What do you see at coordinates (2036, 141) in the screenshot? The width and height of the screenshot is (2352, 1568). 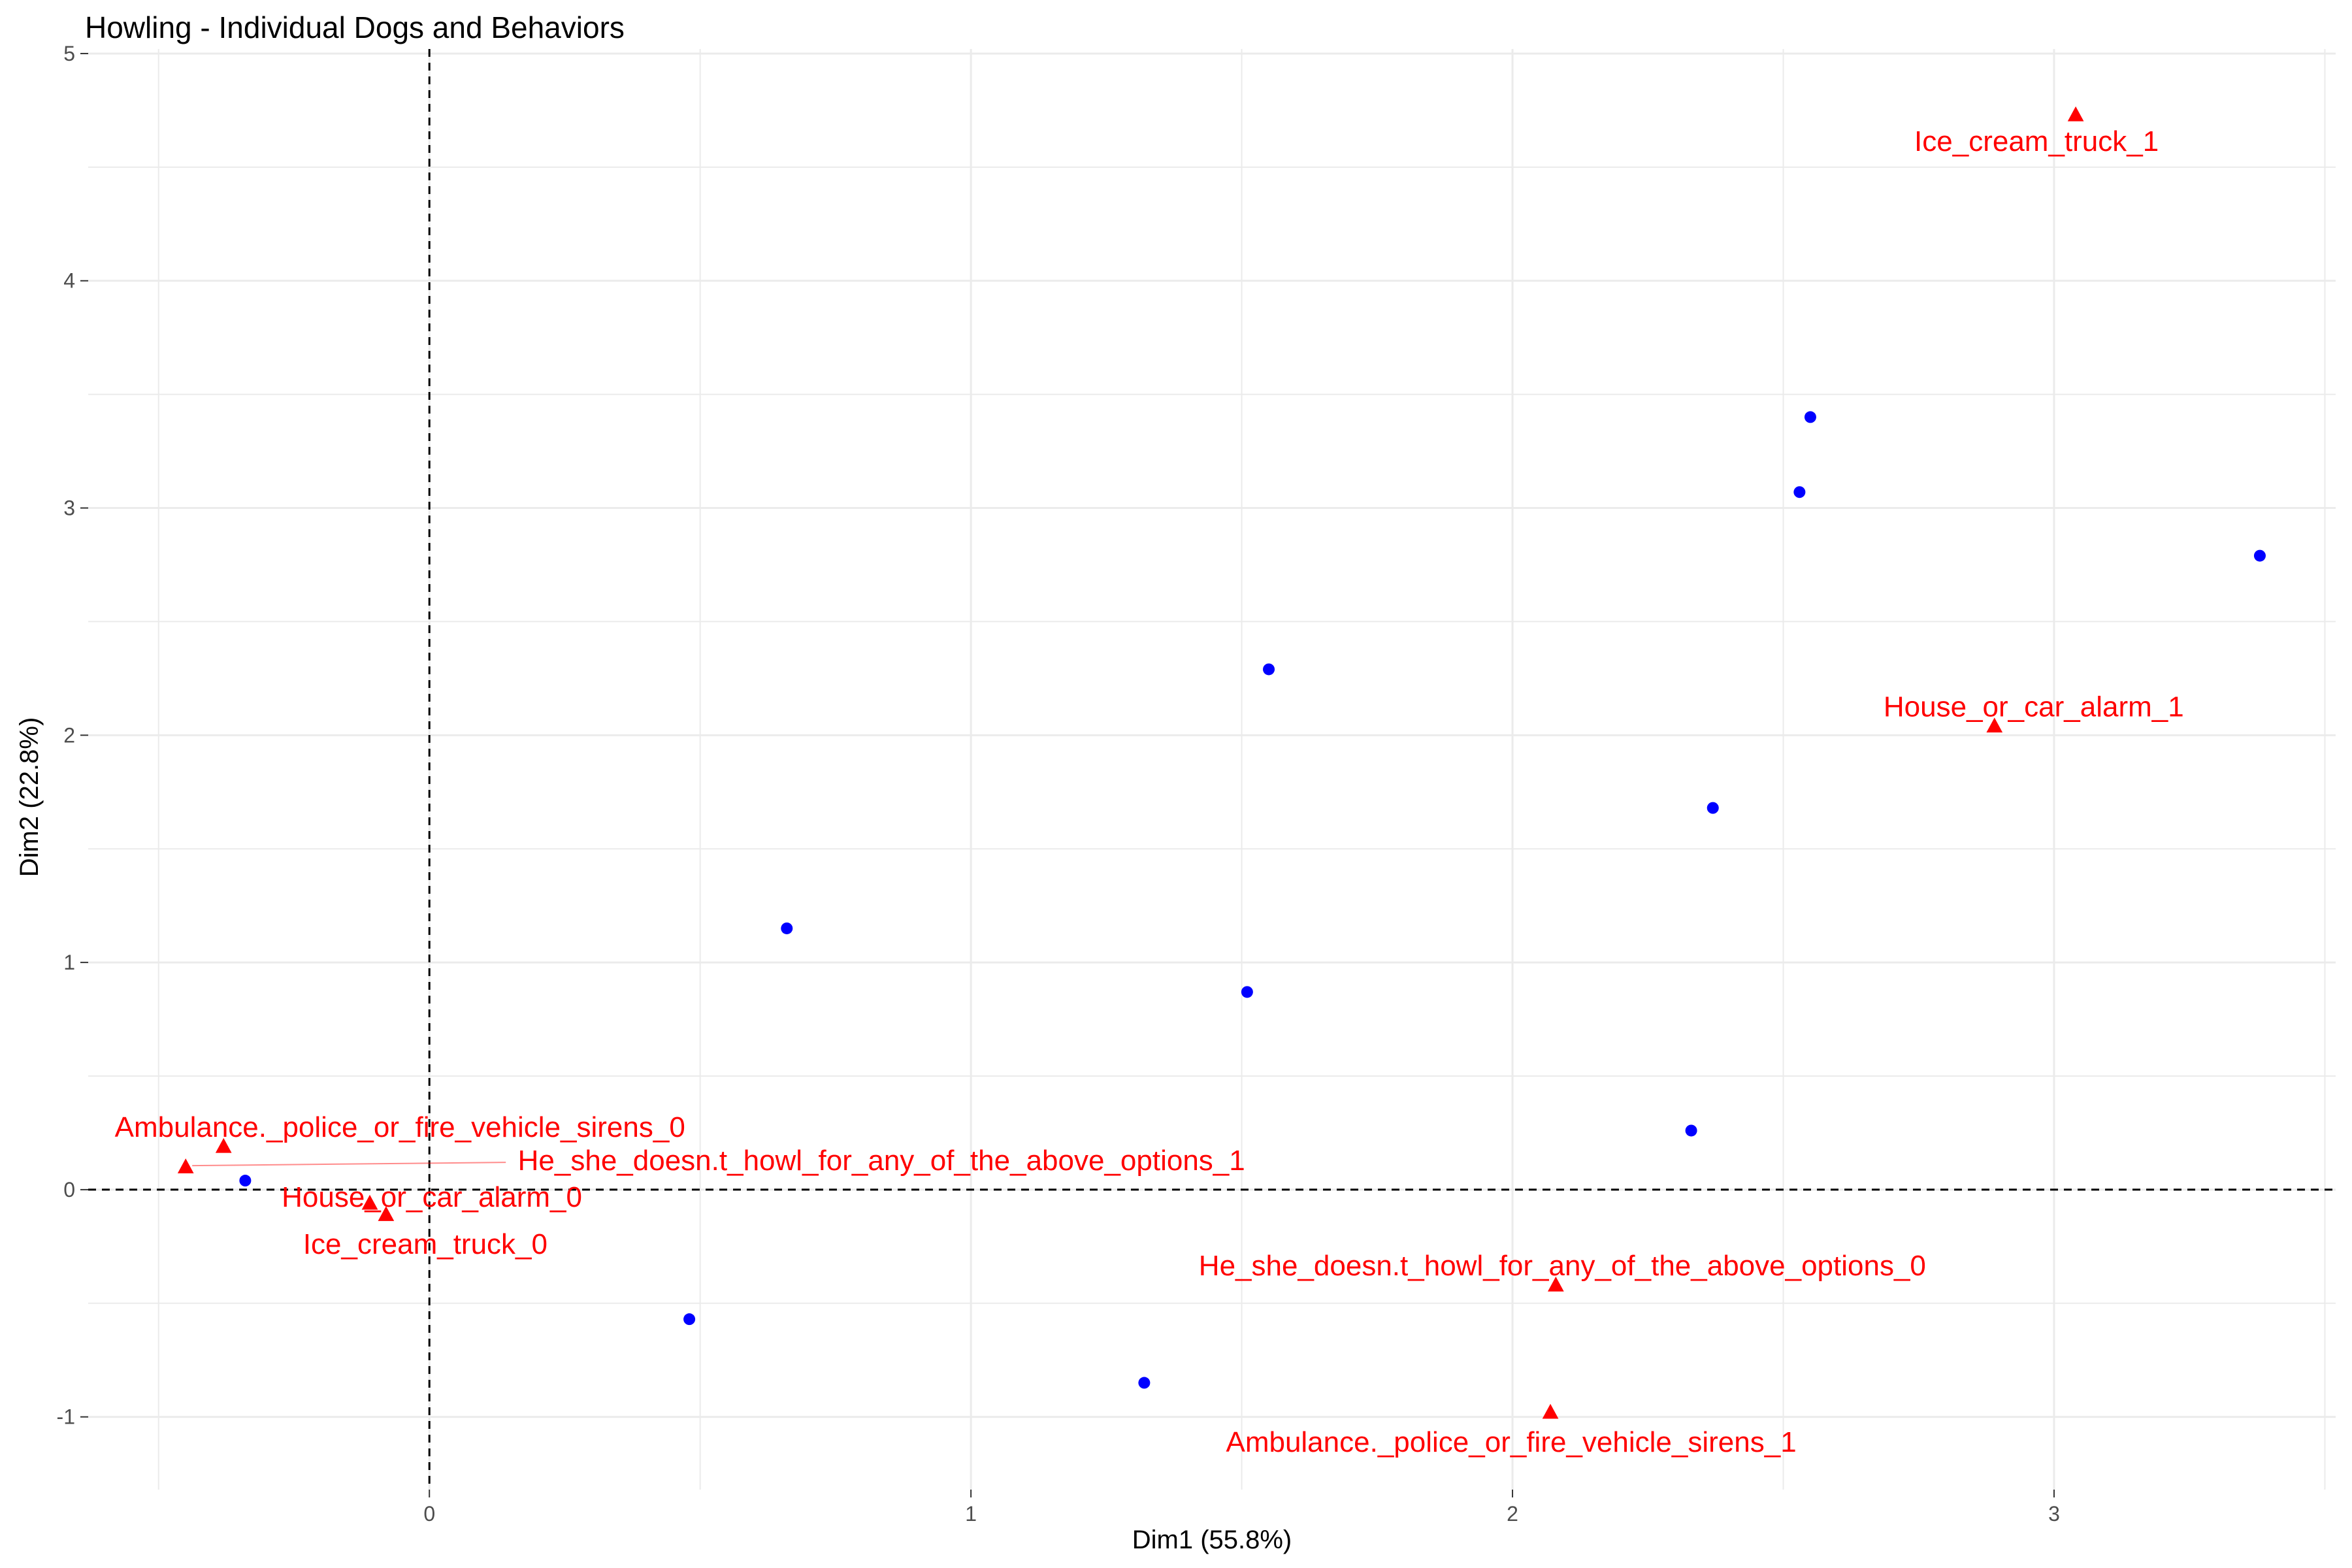 I see `category-label: Ice_cream_truck_1` at bounding box center [2036, 141].